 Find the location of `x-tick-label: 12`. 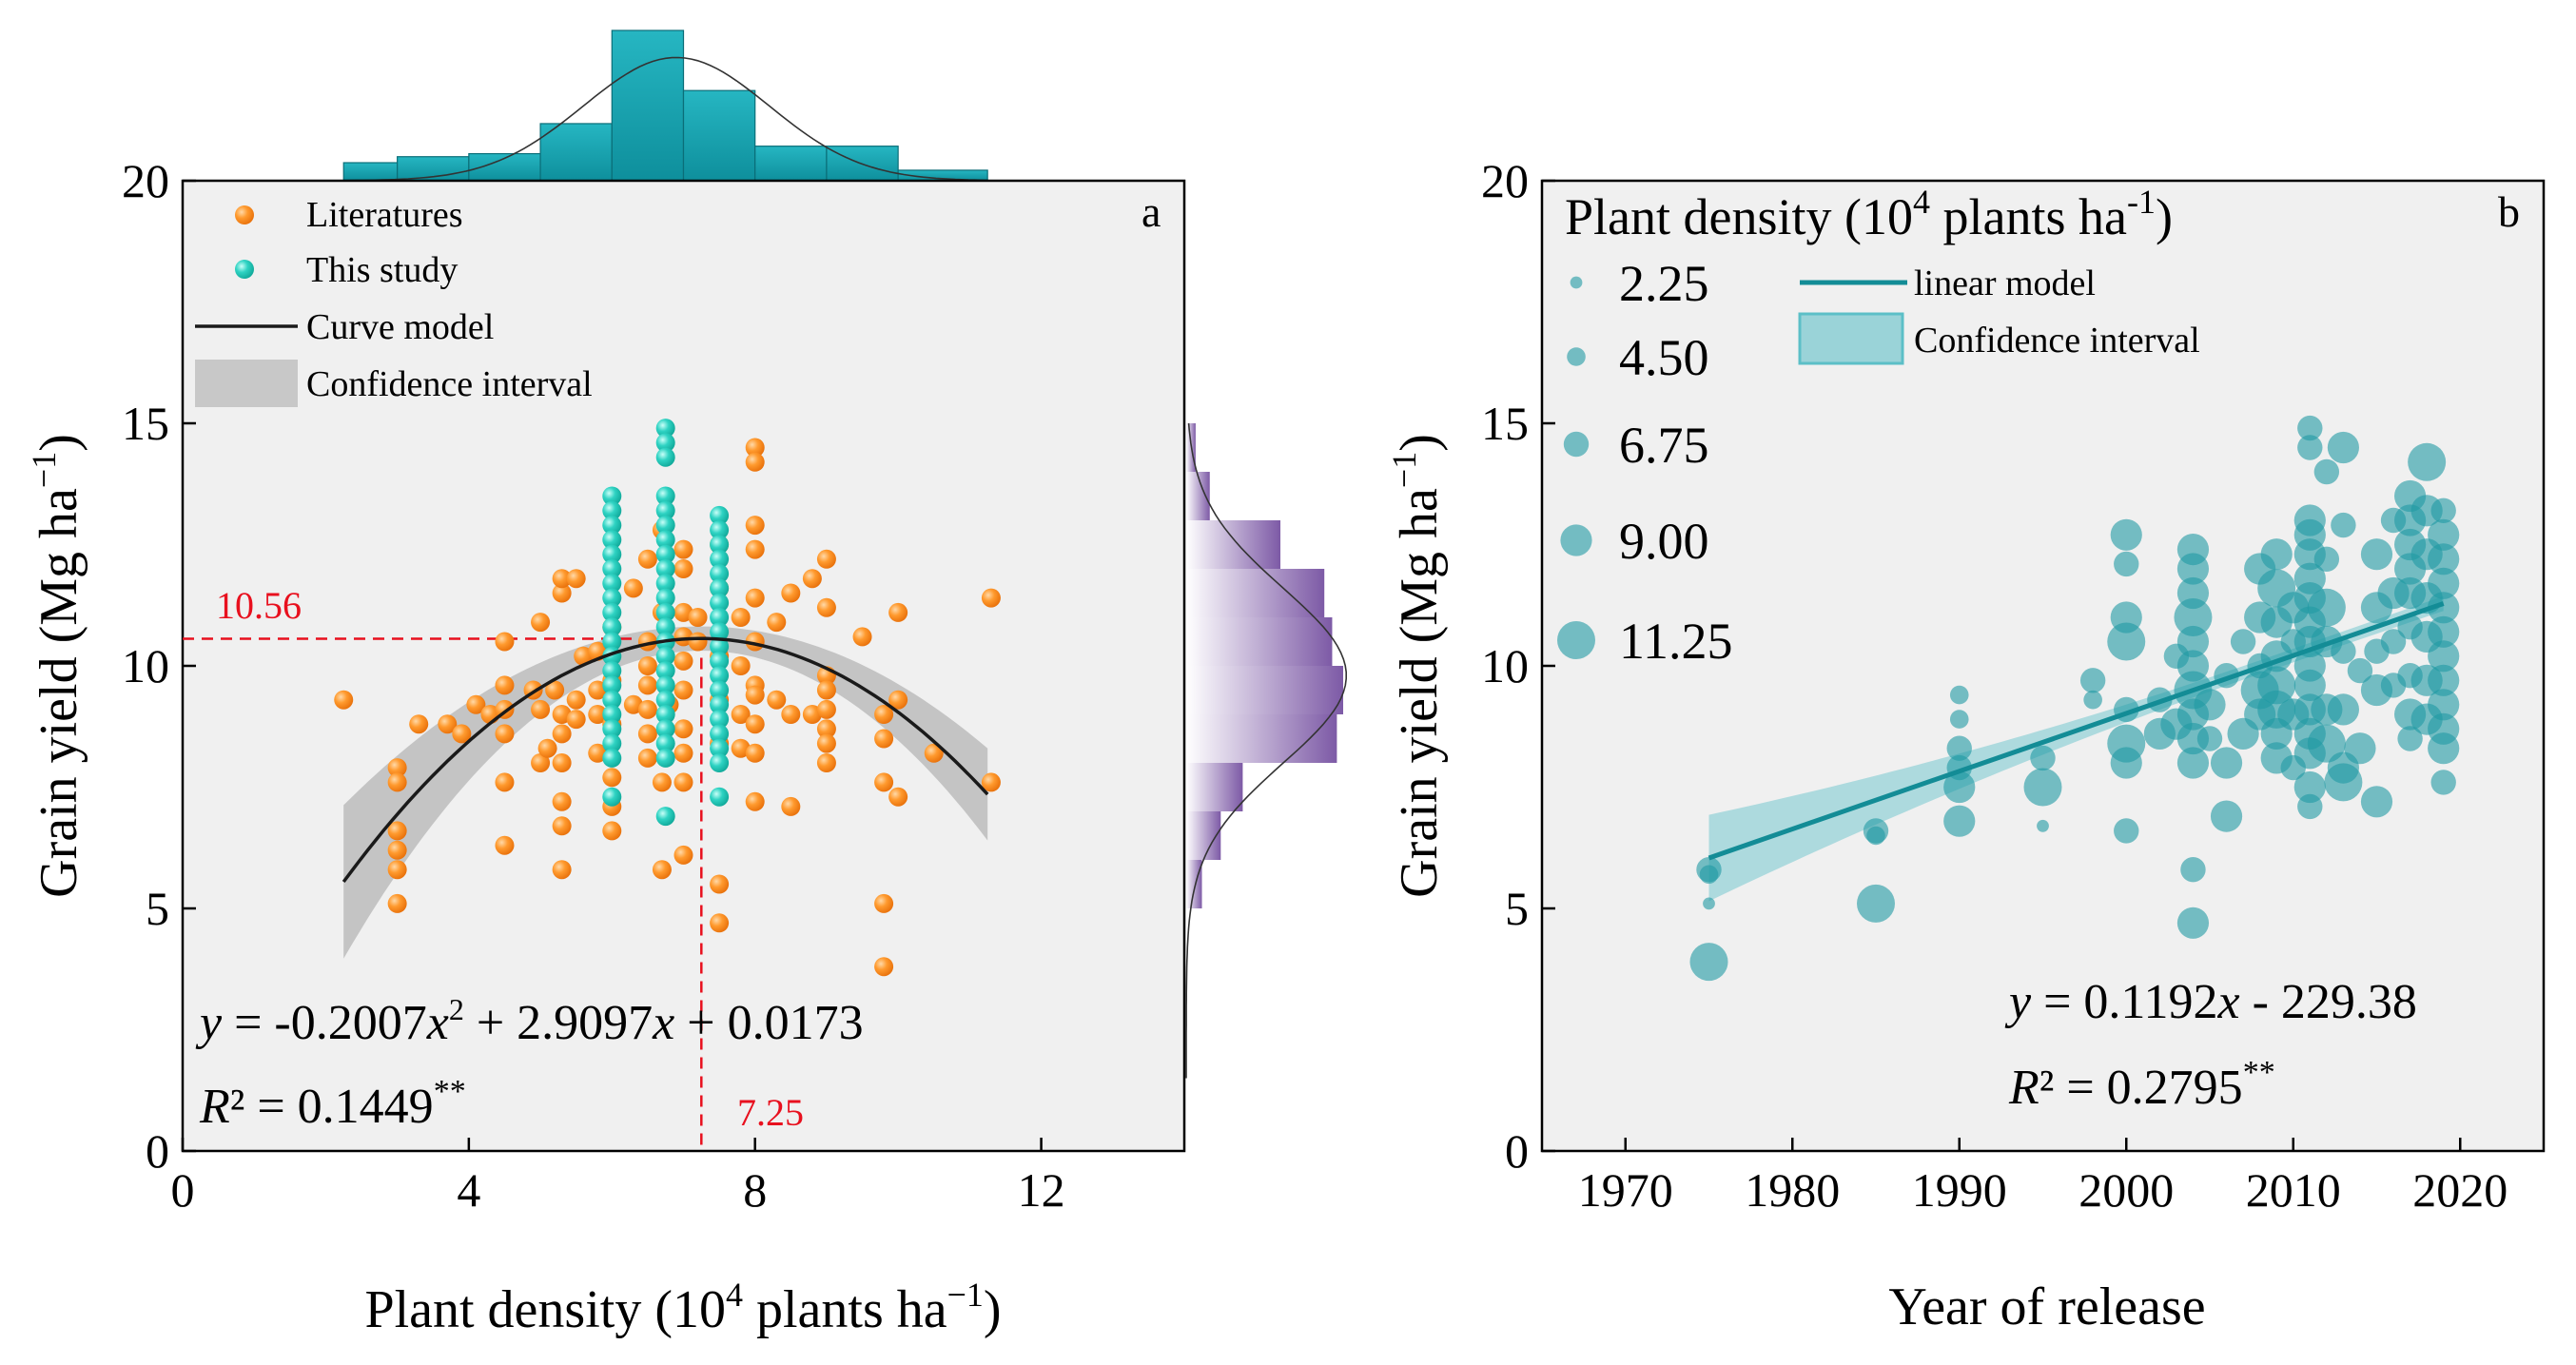

x-tick-label: 12 is located at coordinates (1041, 1190).